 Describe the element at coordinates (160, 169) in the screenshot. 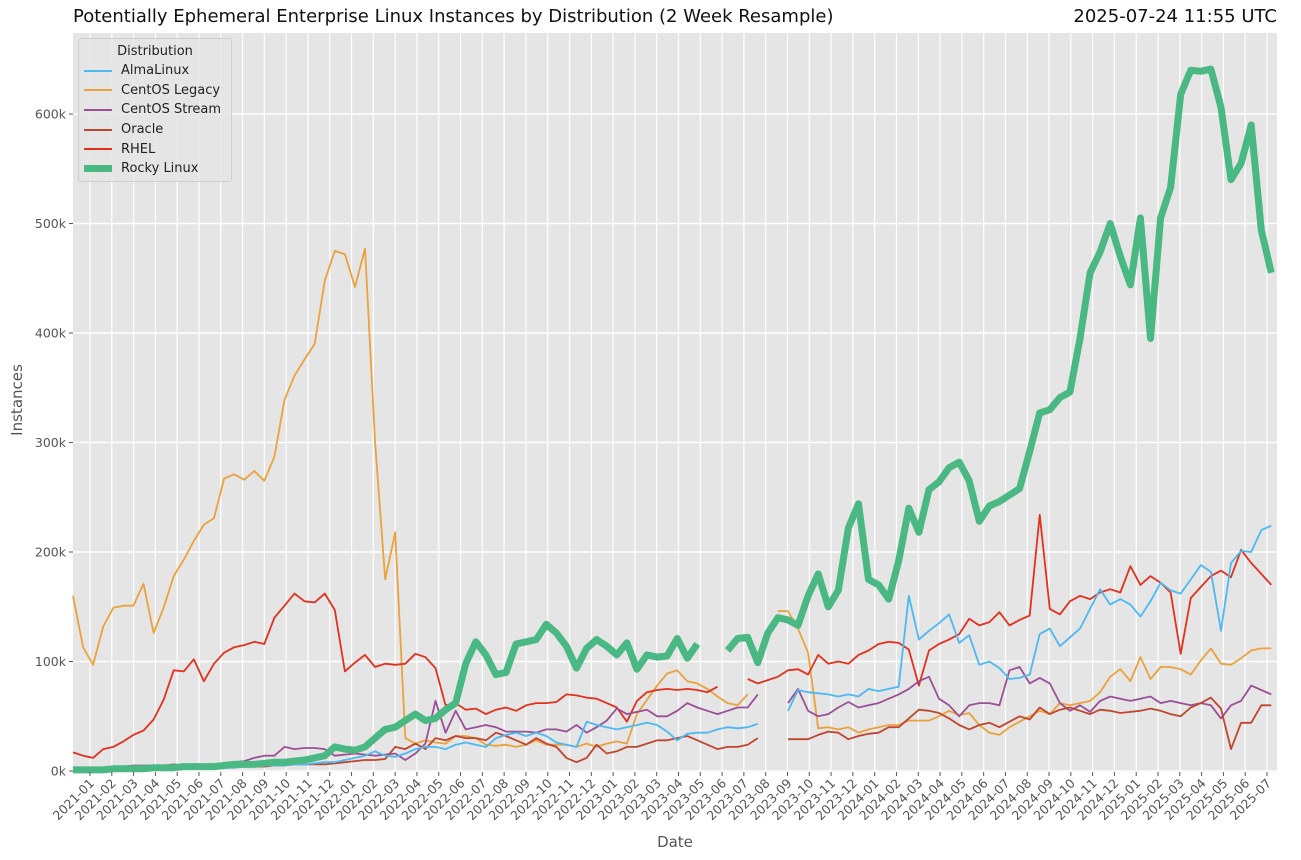

I see `legend-label: Rocky Linux` at that location.